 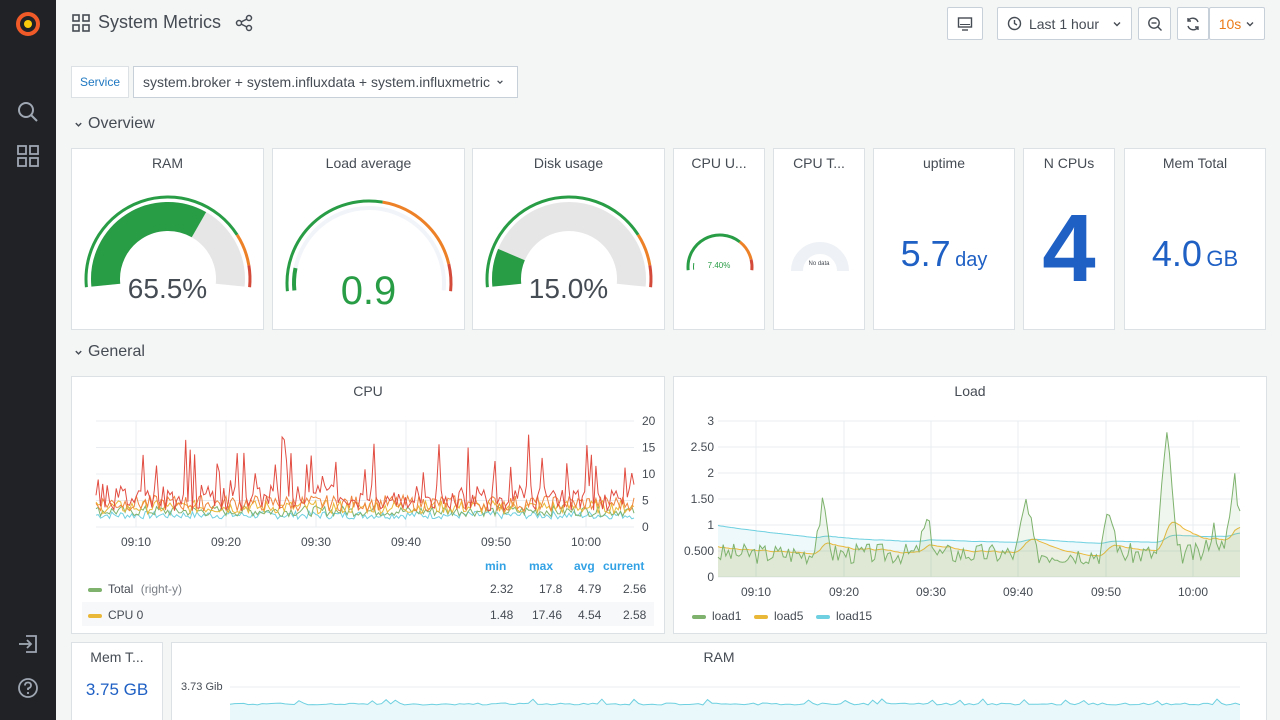 What do you see at coordinates (819, 239) in the screenshot?
I see `cpu-temp-gauge-panel: CPU T... No data` at bounding box center [819, 239].